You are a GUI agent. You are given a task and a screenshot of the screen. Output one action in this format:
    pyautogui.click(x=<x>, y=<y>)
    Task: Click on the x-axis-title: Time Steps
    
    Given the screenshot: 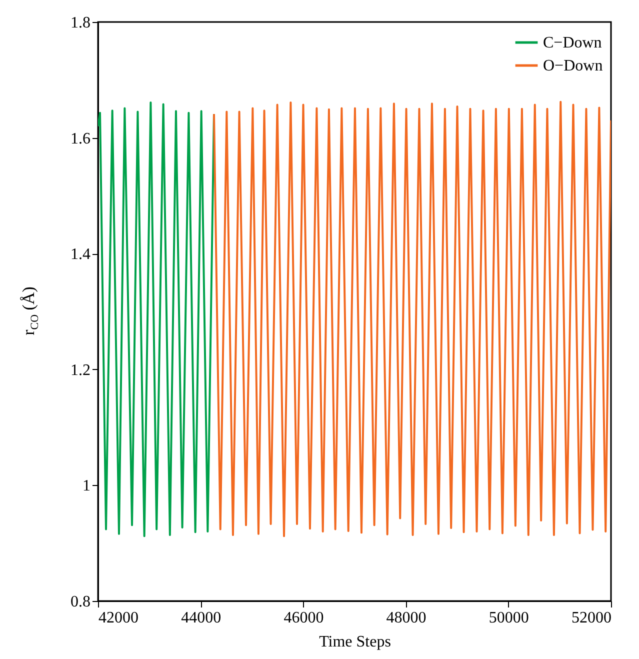 What is the action you would take?
    pyautogui.click(x=355, y=642)
    